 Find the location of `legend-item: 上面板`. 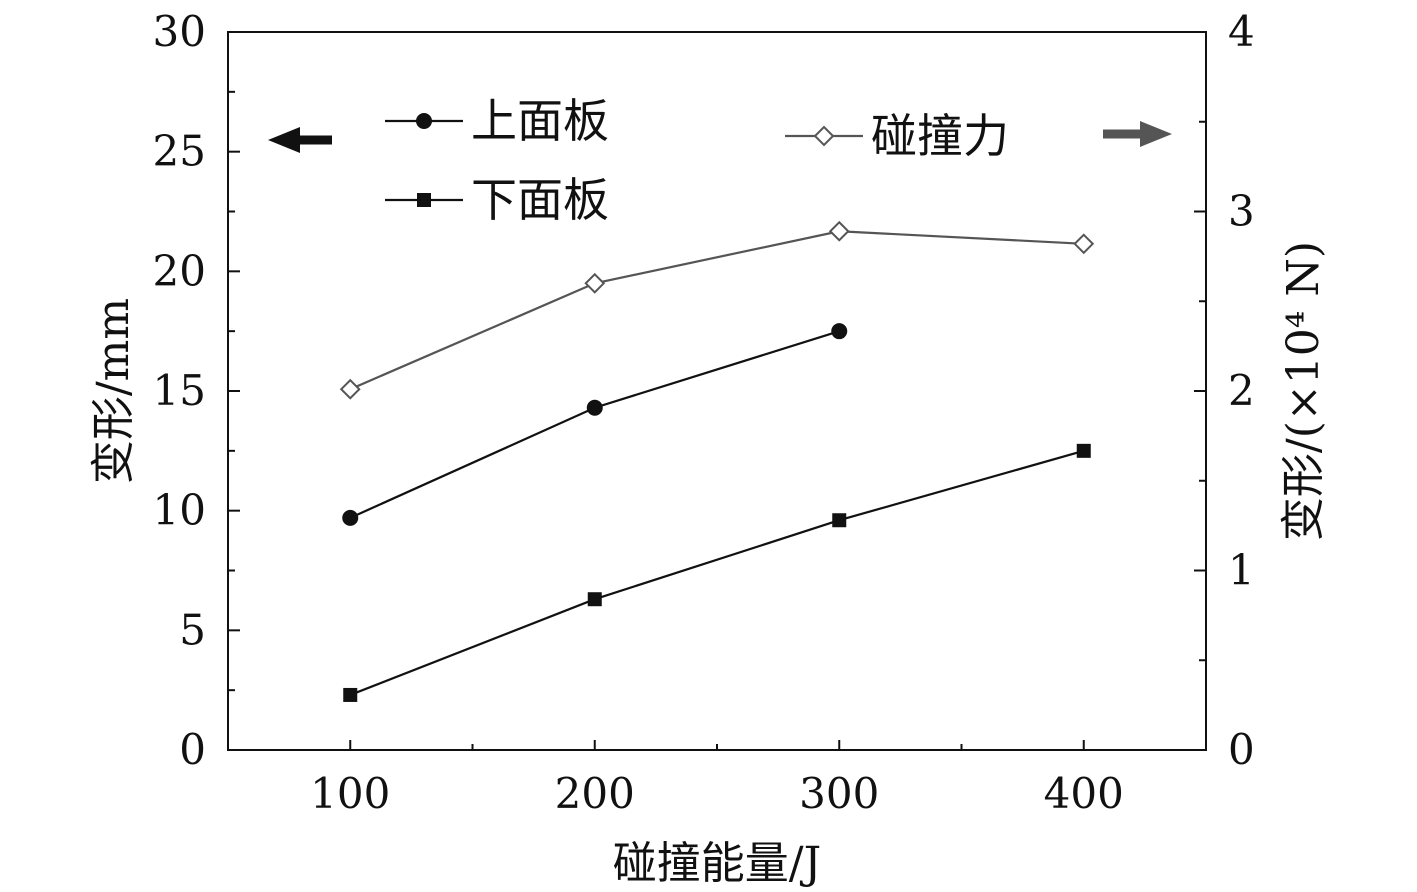

legend-item: 上面板 is located at coordinates (497, 121).